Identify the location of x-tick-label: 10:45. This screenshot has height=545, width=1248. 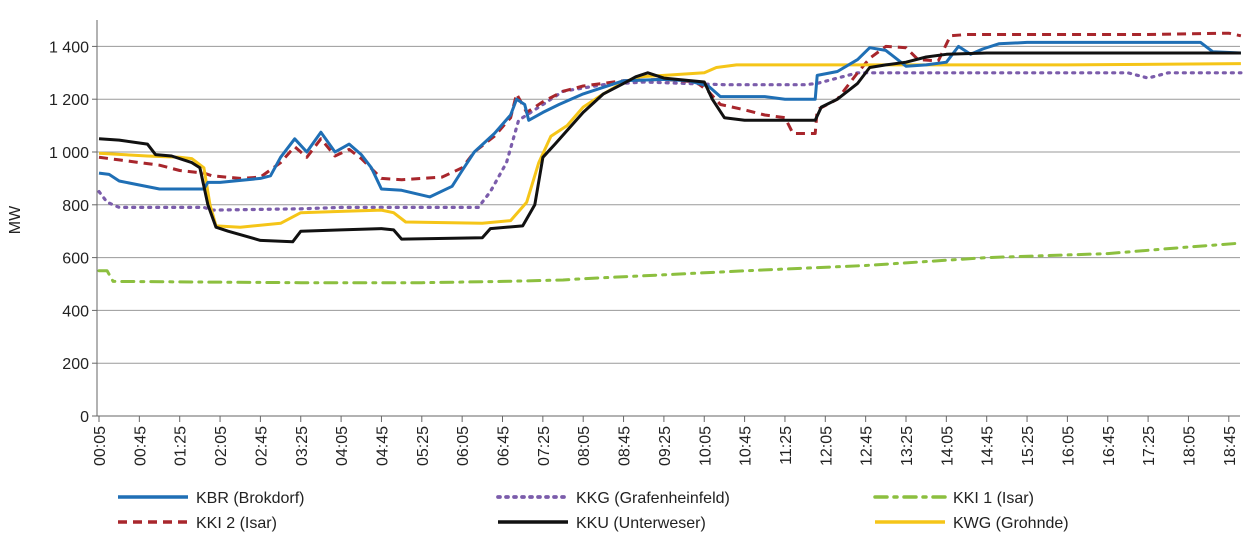
(746, 446).